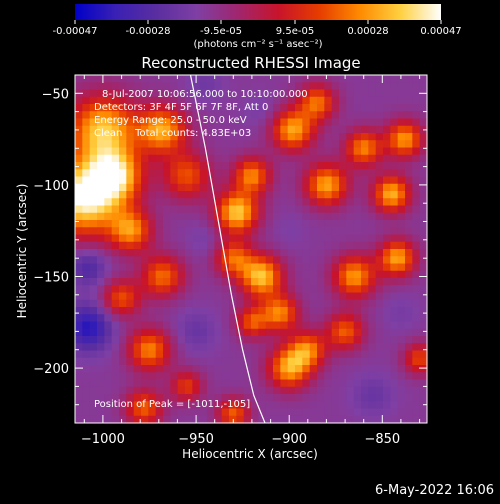 The height and width of the screenshot is (504, 500). Describe the element at coordinates (367, 31) in the screenshot. I see `colorbar-tick-label: 0.00028` at that location.